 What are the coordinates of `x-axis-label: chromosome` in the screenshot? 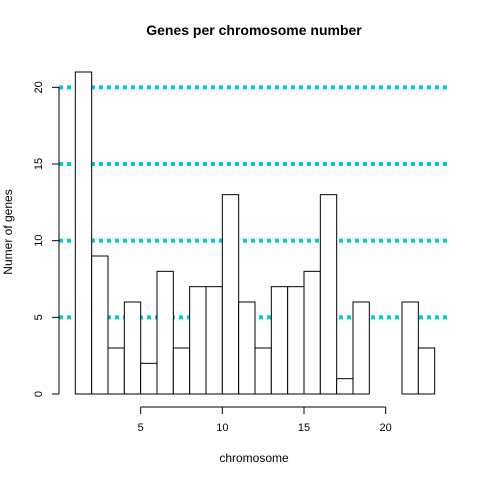 It's located at (254, 458).